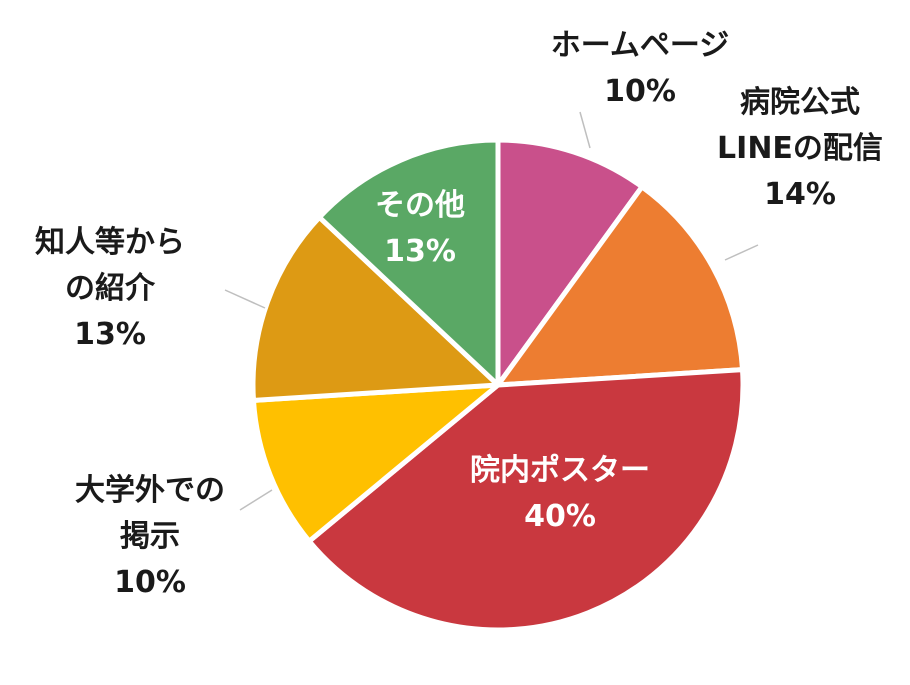  Describe the element at coordinates (110, 242) in the screenshot. I see `slice-category-label: 知人等から` at that location.